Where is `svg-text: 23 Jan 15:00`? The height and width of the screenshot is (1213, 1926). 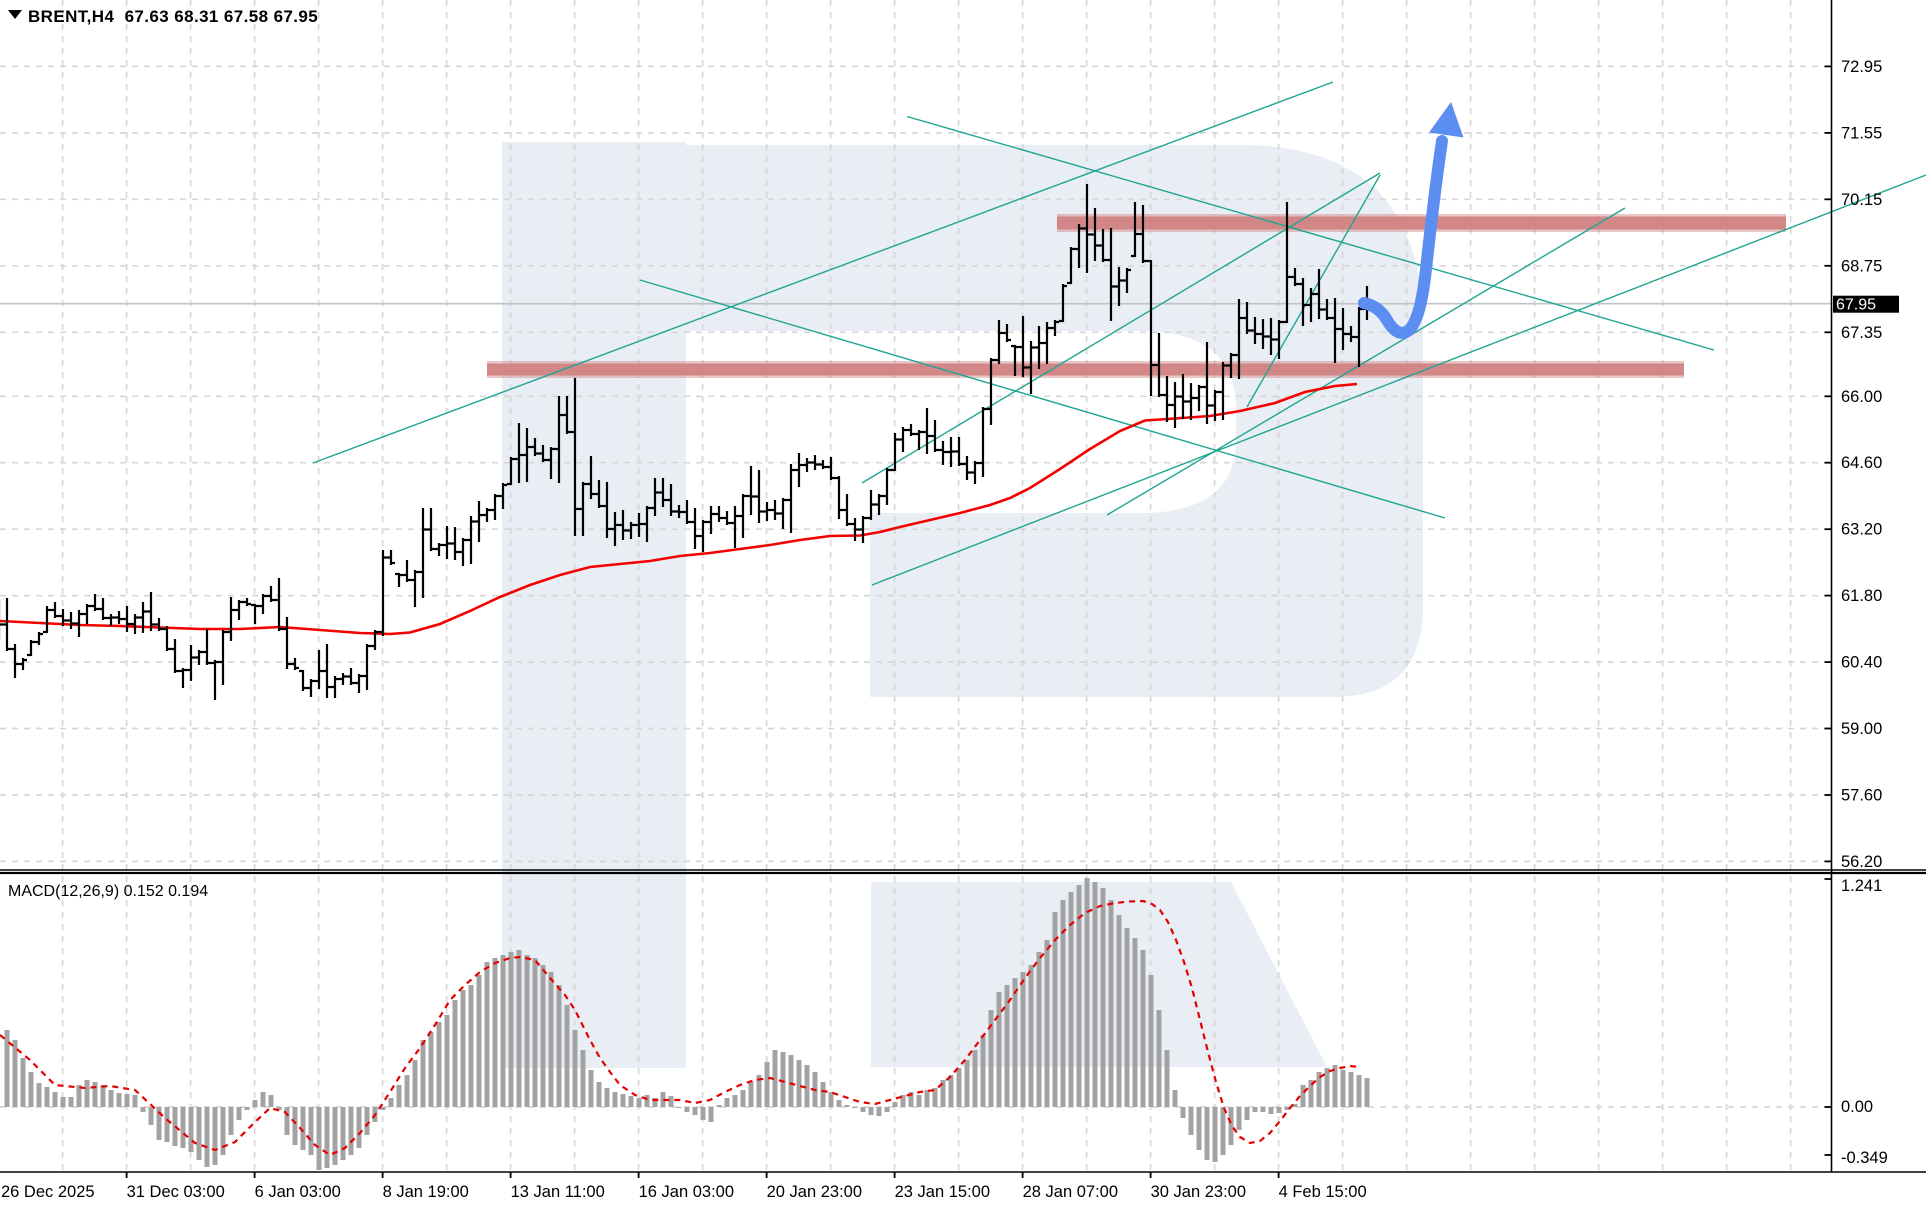 svg-text: 23 Jan 15:00 is located at coordinates (942, 1192).